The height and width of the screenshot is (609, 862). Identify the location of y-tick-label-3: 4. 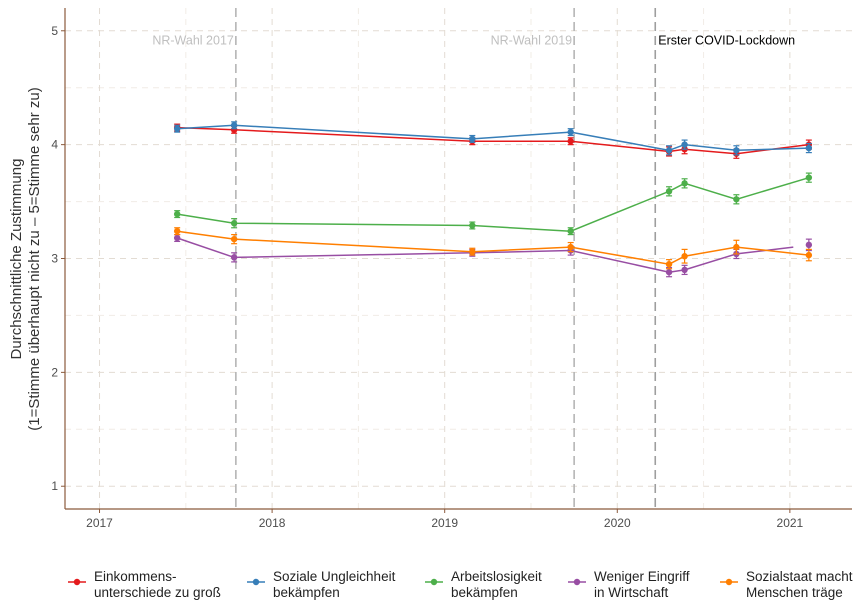
(54, 145).